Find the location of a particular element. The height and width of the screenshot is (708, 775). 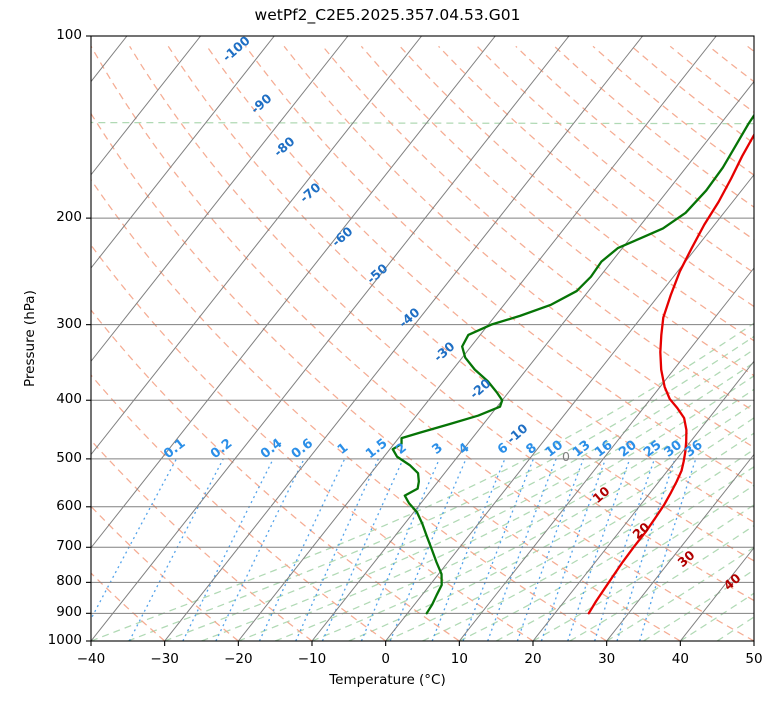

isotherm-label: -100 is located at coordinates (236, 48).